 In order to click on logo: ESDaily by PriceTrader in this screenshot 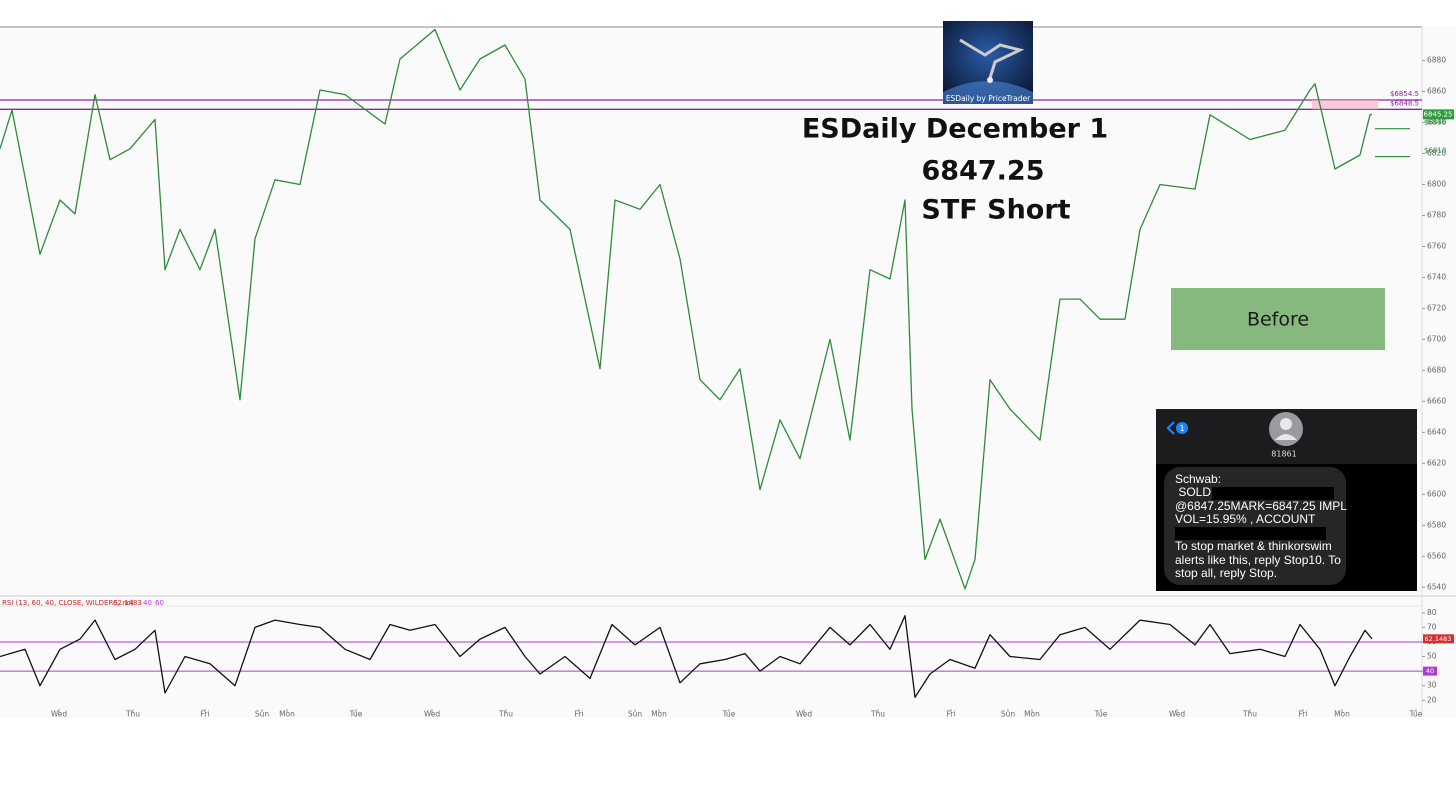, I will do `click(988, 62)`.